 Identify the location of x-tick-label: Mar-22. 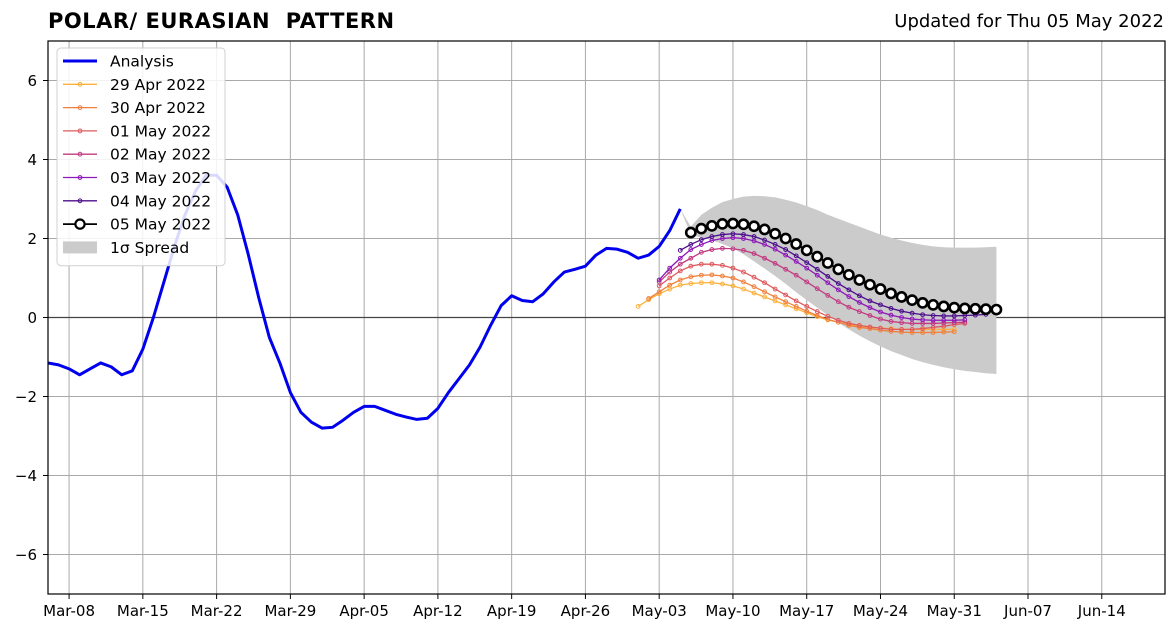
(217, 611).